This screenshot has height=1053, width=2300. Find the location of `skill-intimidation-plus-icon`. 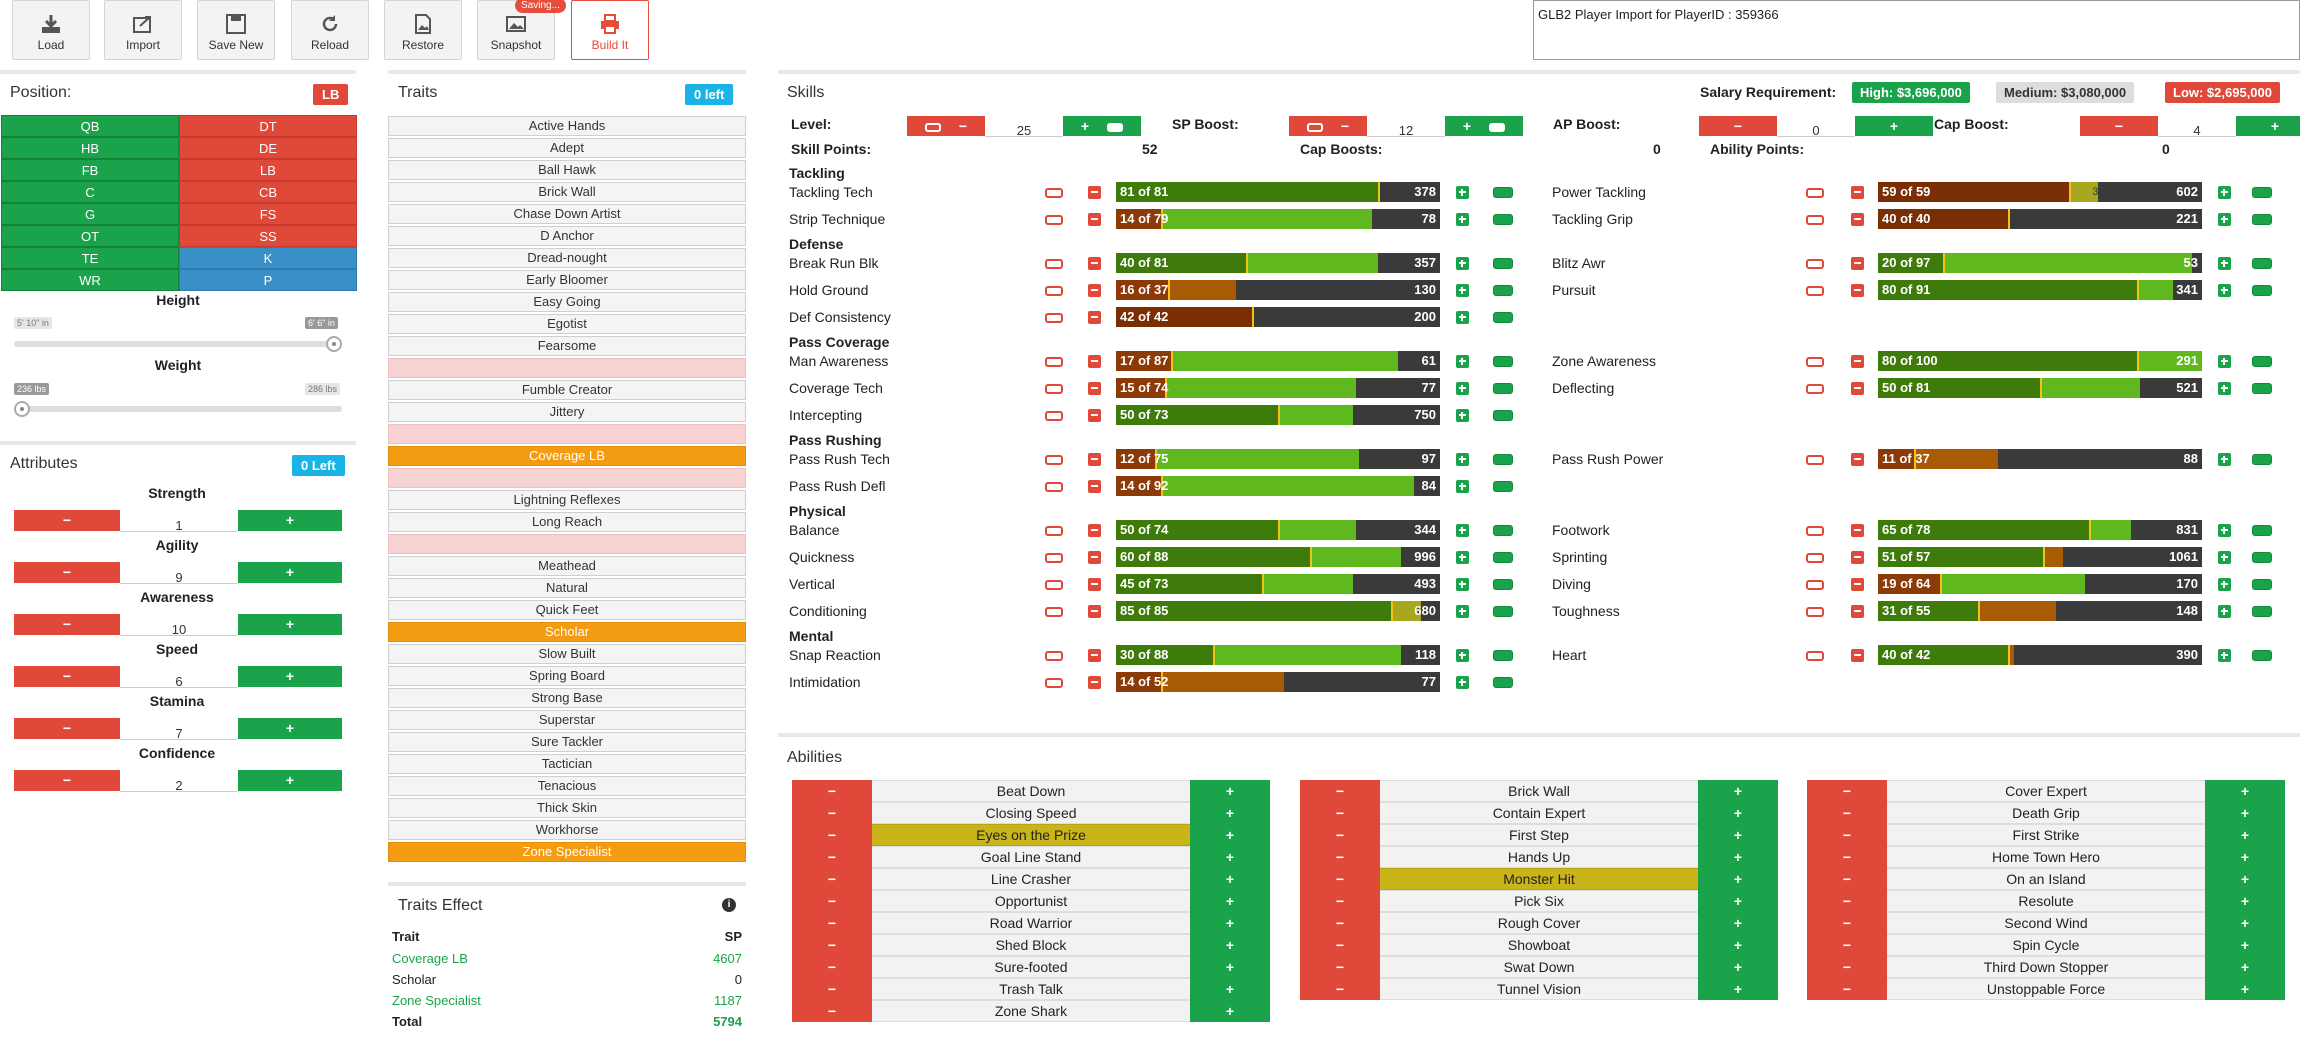

skill-intimidation-plus-icon is located at coordinates (1462, 682).